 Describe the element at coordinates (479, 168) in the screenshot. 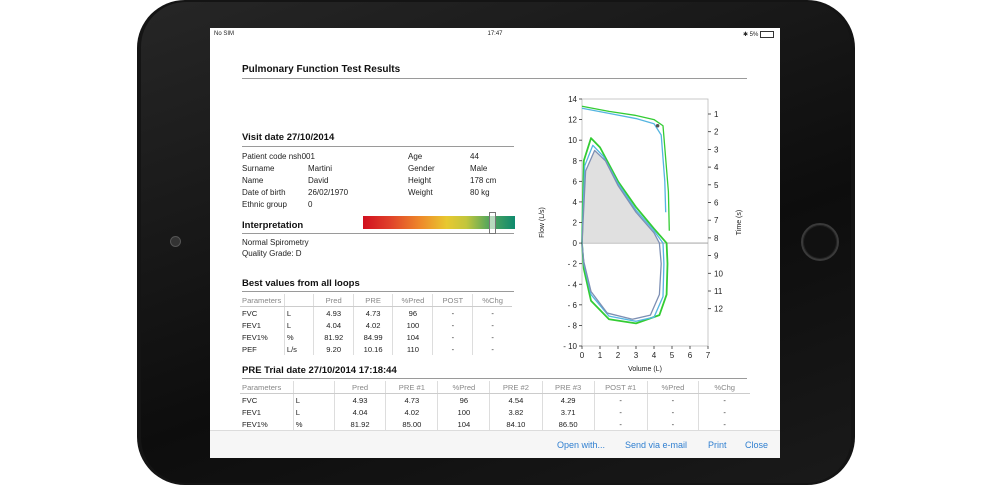

I see `gender-value: Male` at that location.